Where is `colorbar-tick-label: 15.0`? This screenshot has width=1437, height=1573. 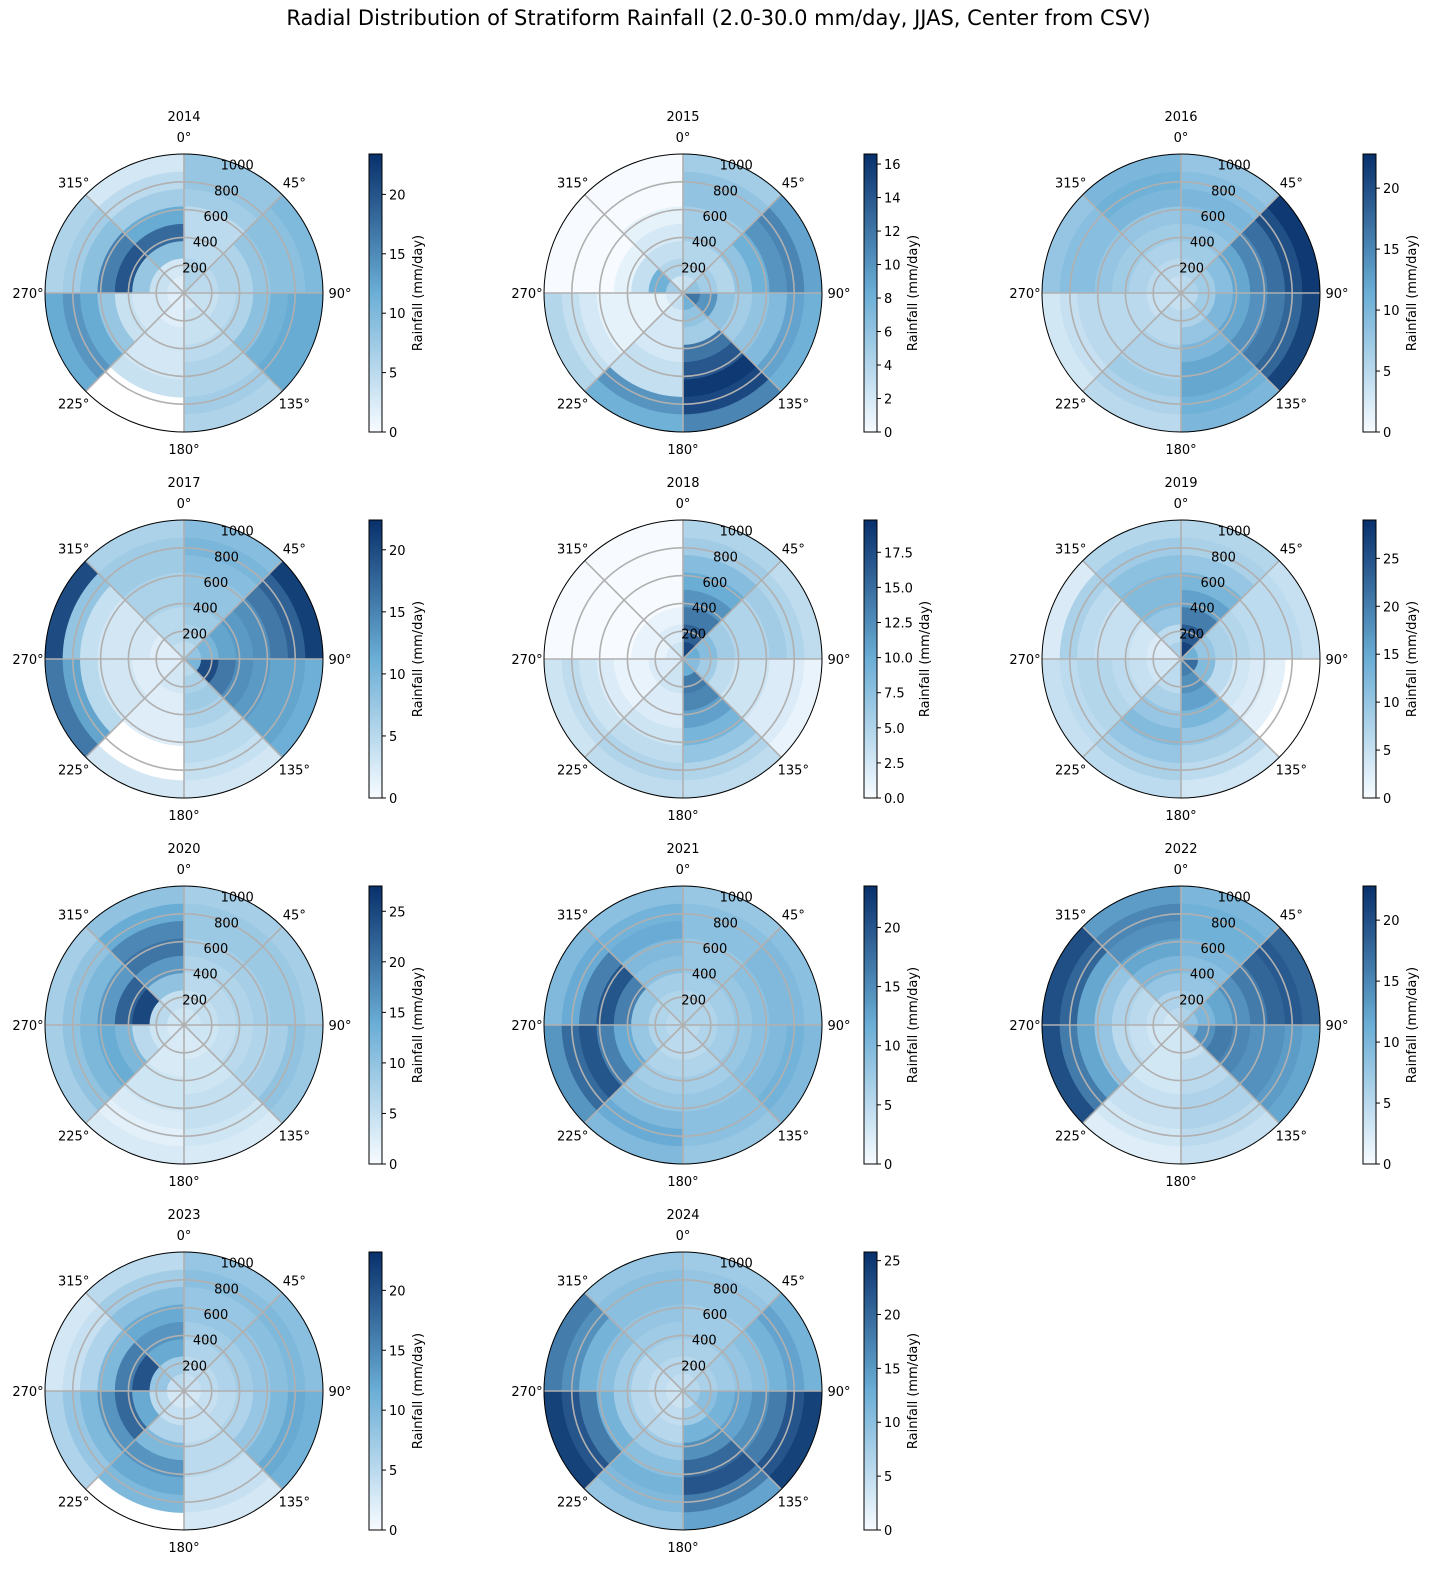
colorbar-tick-label: 15.0 is located at coordinates (898, 588).